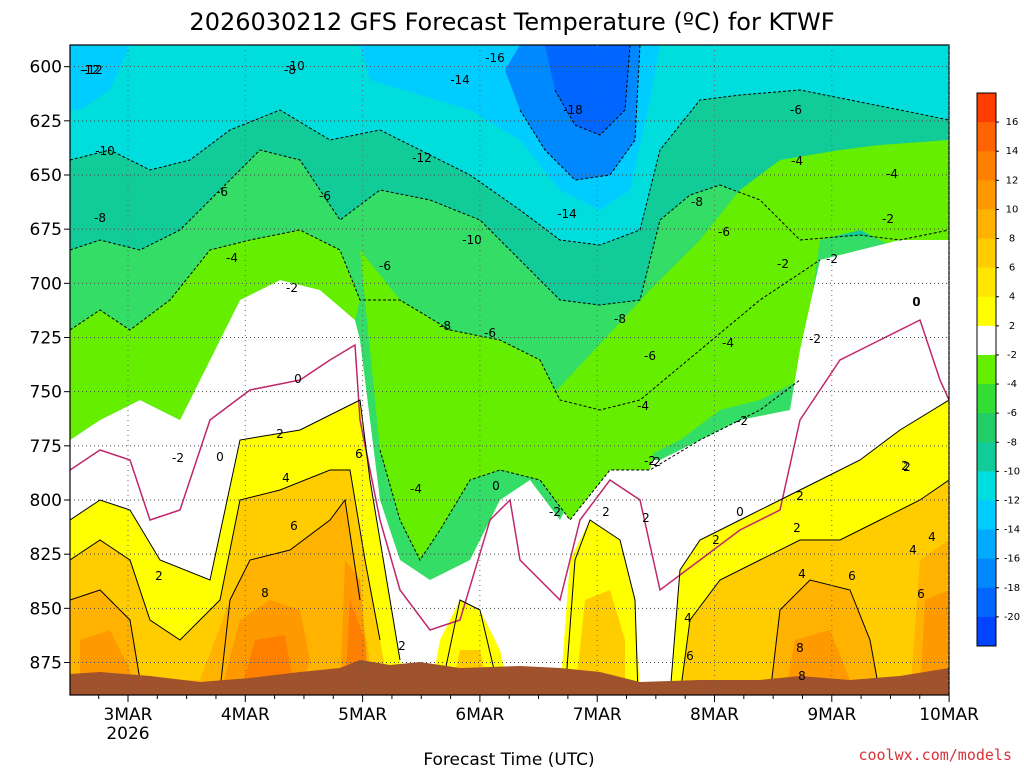 Image resolution: width=1024 pixels, height=768 pixels. I want to click on colorbar-label: 16, so click(1012, 122).